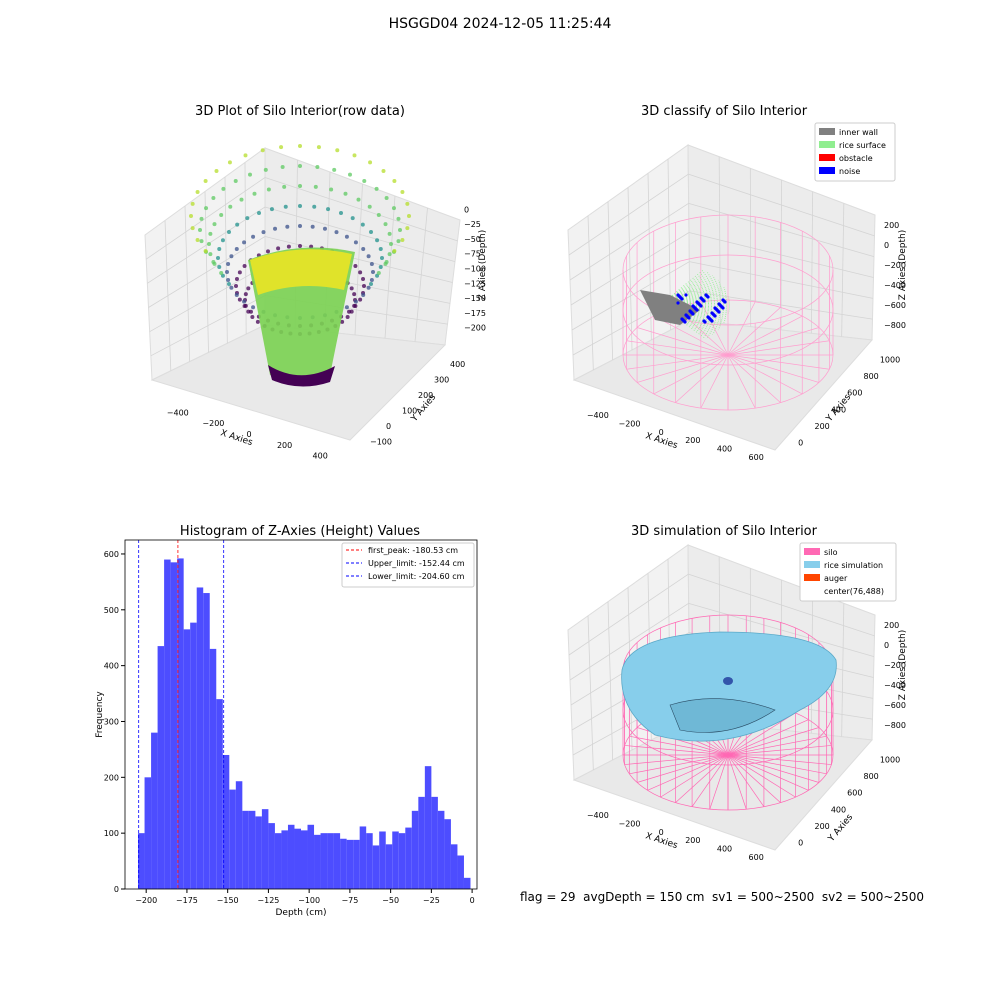 This screenshot has width=1000, height=1000. Describe the element at coordinates (692, 840) in the screenshot. I see `x-tick-label: 200` at that location.